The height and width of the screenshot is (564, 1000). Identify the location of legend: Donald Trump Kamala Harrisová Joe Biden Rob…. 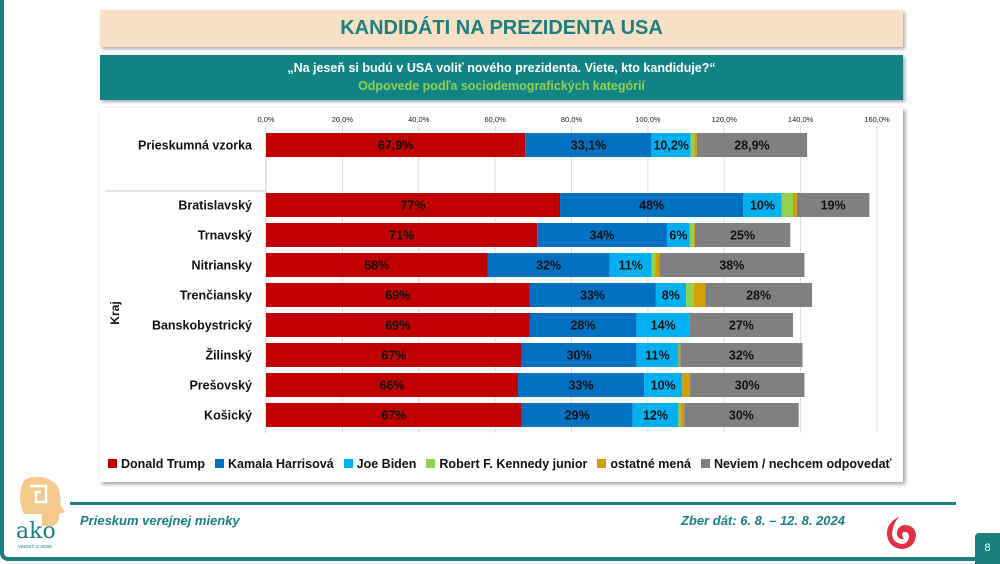
(500, 464).